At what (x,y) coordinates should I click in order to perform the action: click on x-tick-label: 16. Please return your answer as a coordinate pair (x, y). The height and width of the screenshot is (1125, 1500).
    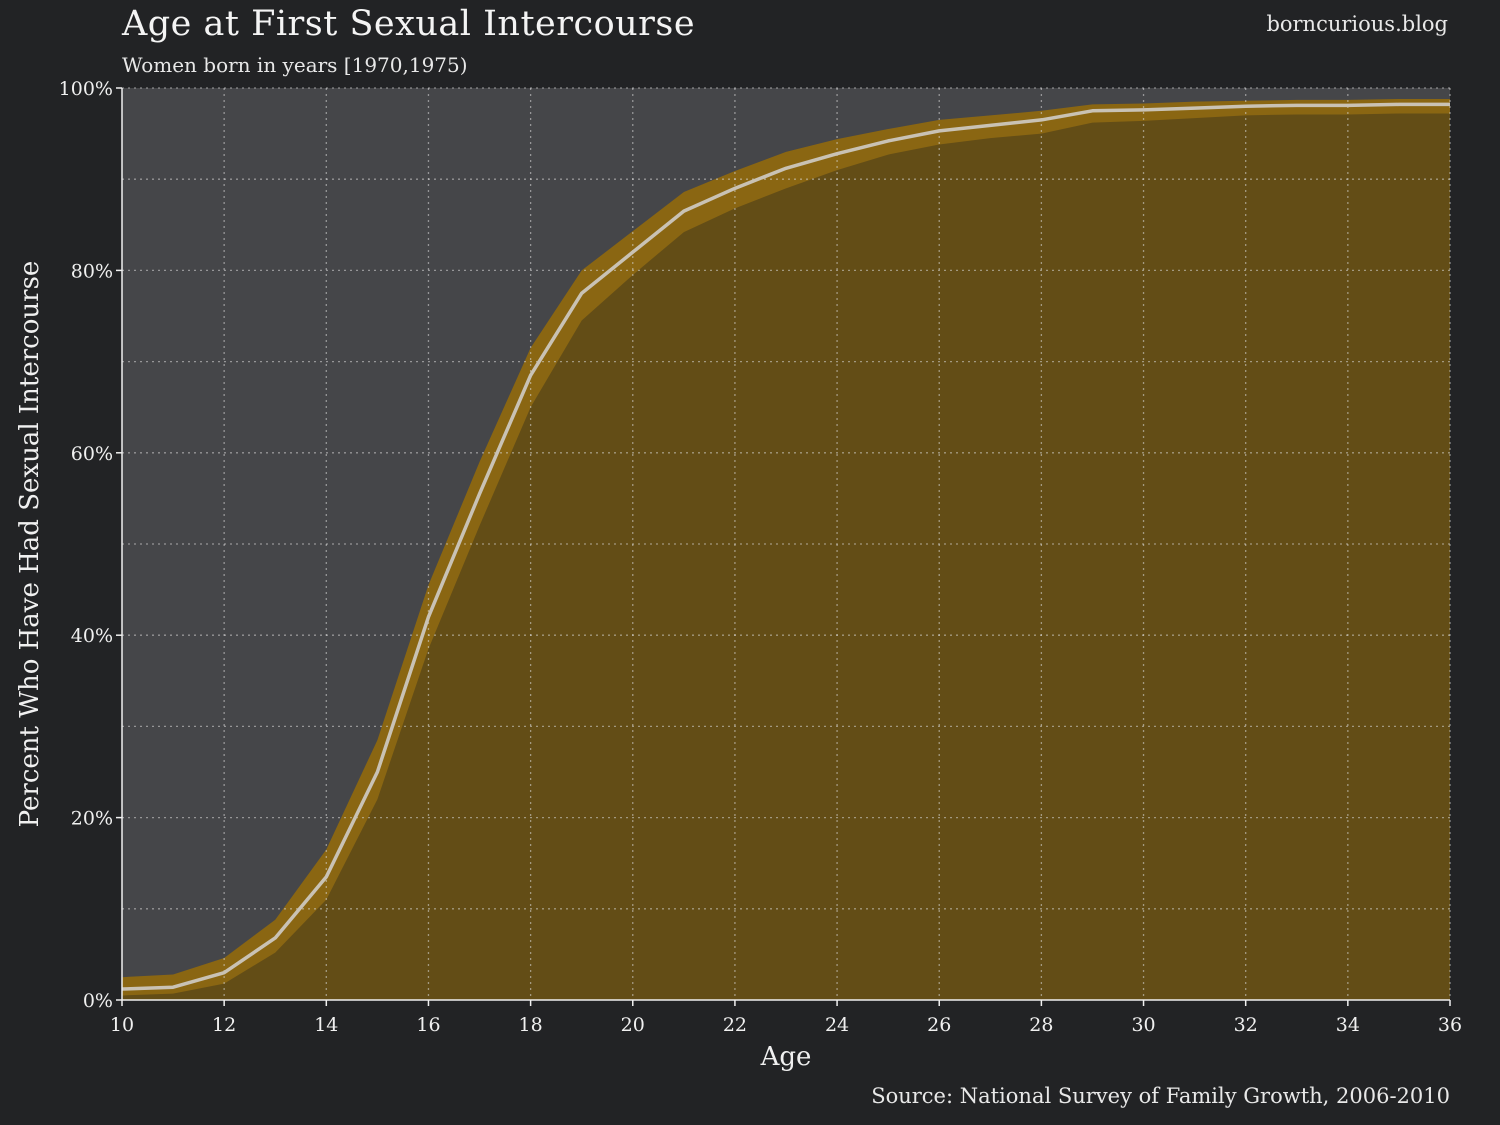
    Looking at the image, I should click on (428, 1025).